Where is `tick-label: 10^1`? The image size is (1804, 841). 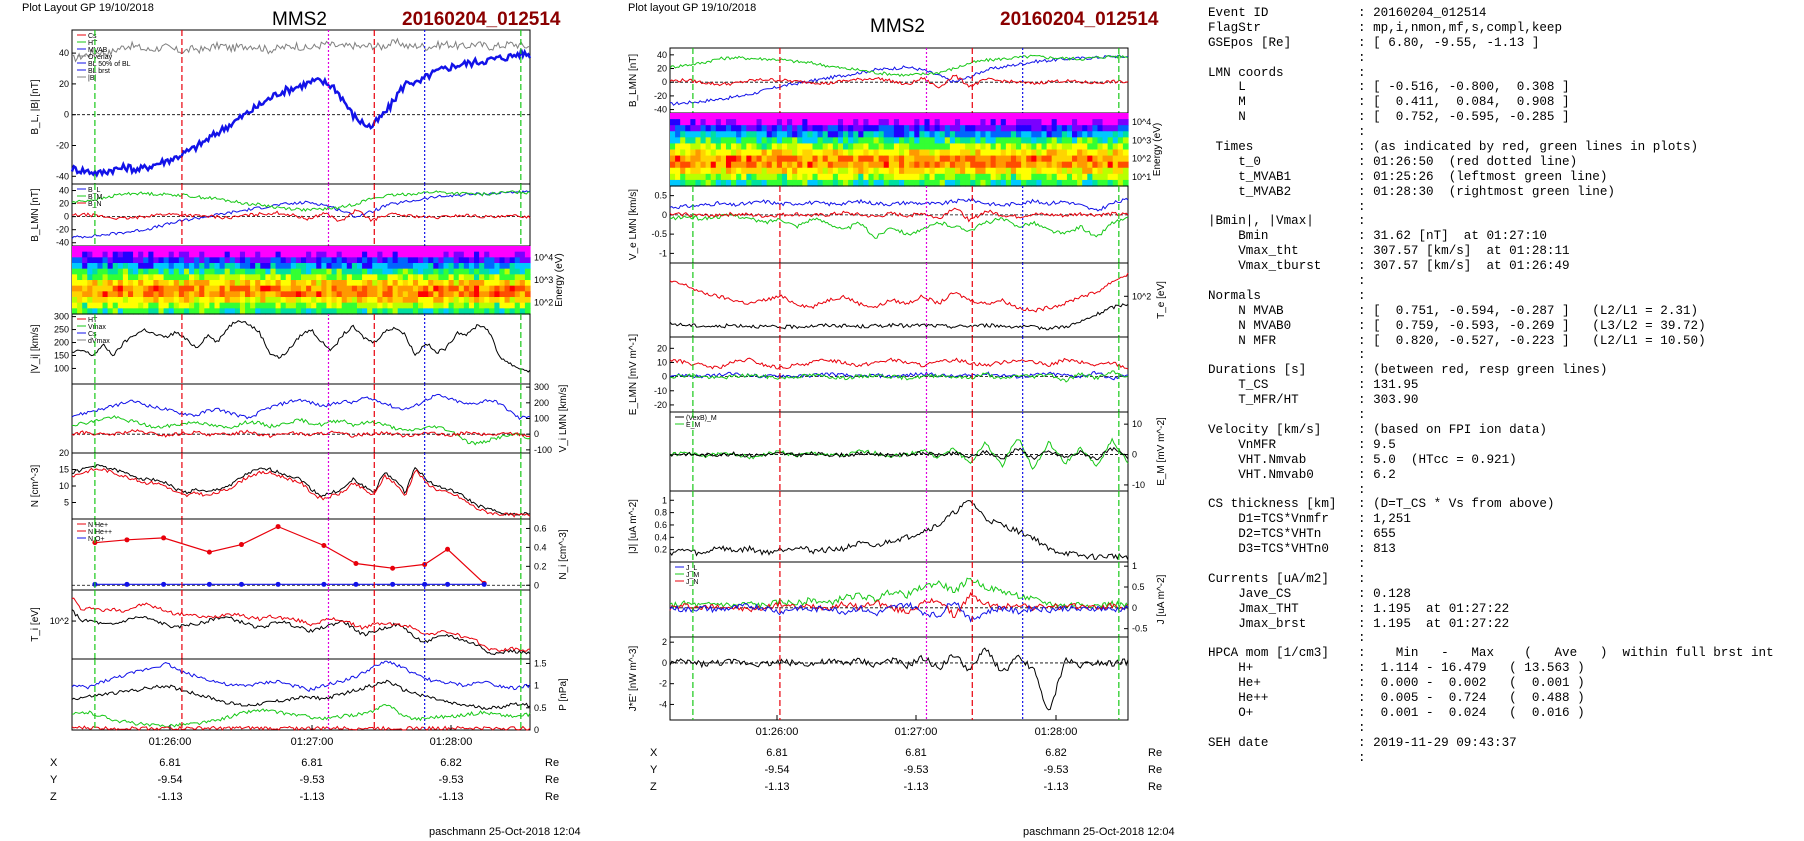 tick-label: 10^1 is located at coordinates (1141, 177).